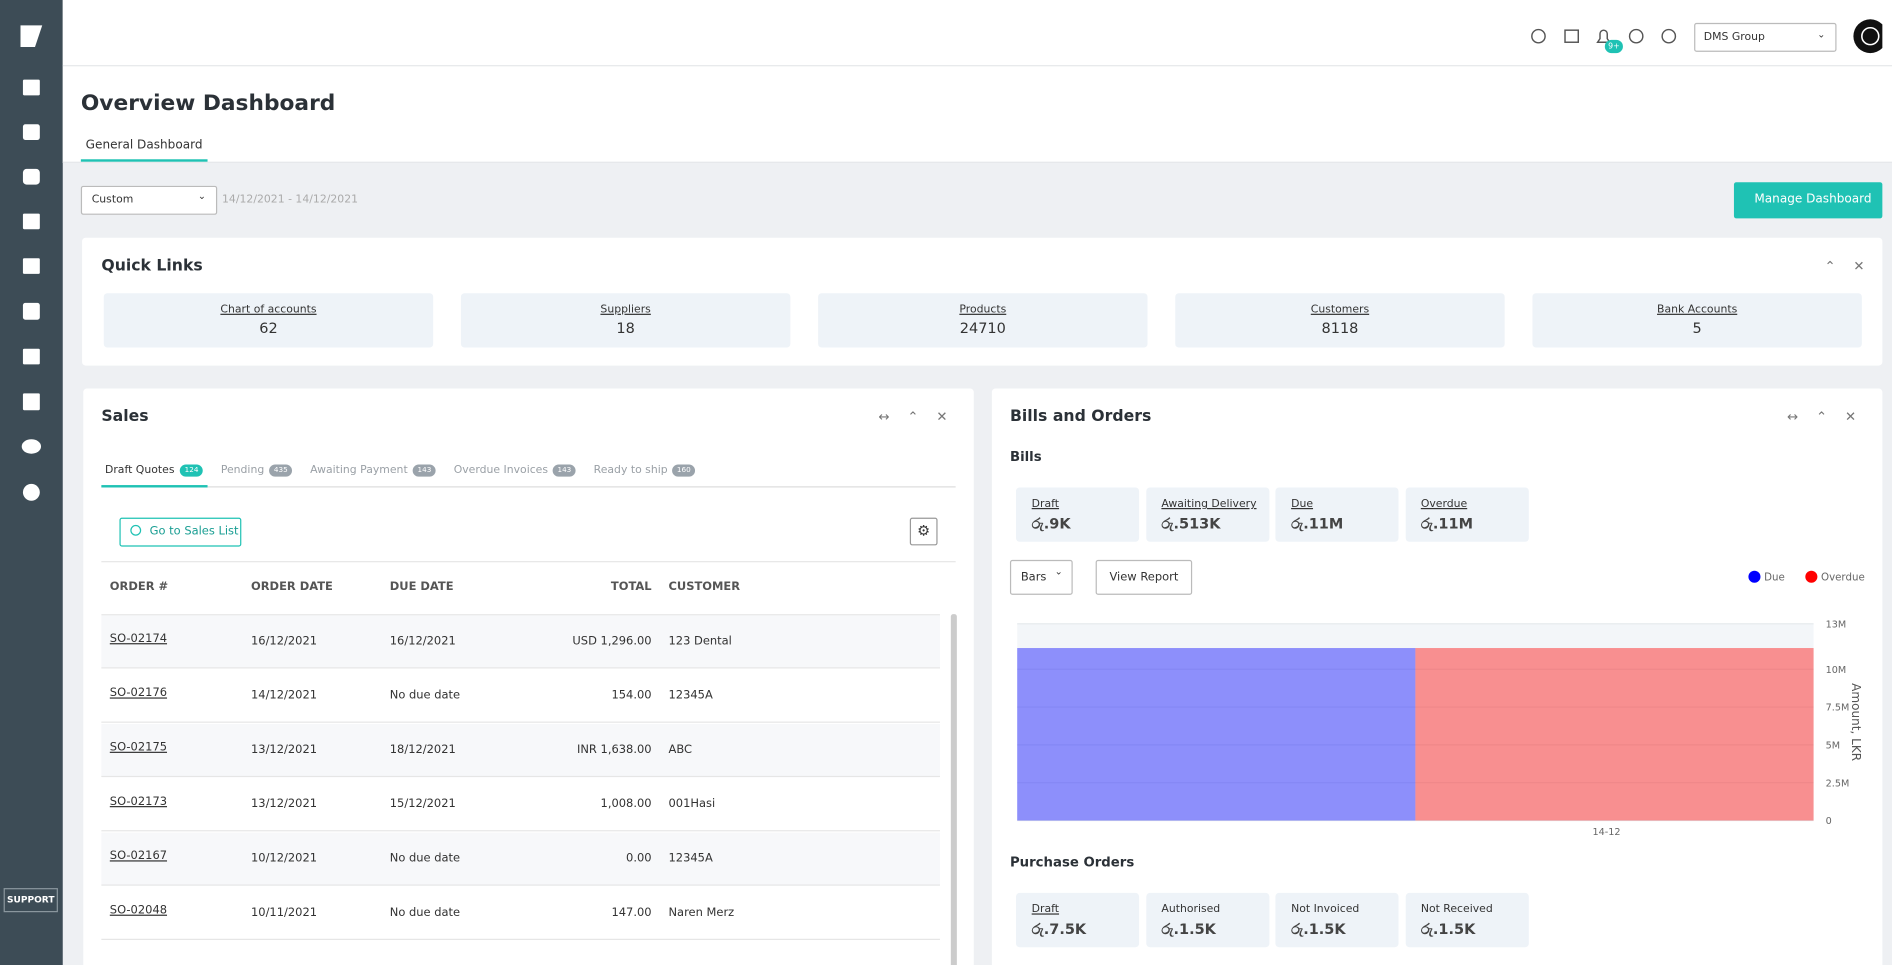  Describe the element at coordinates (953, 789) in the screenshot. I see `scrollbar` at that location.